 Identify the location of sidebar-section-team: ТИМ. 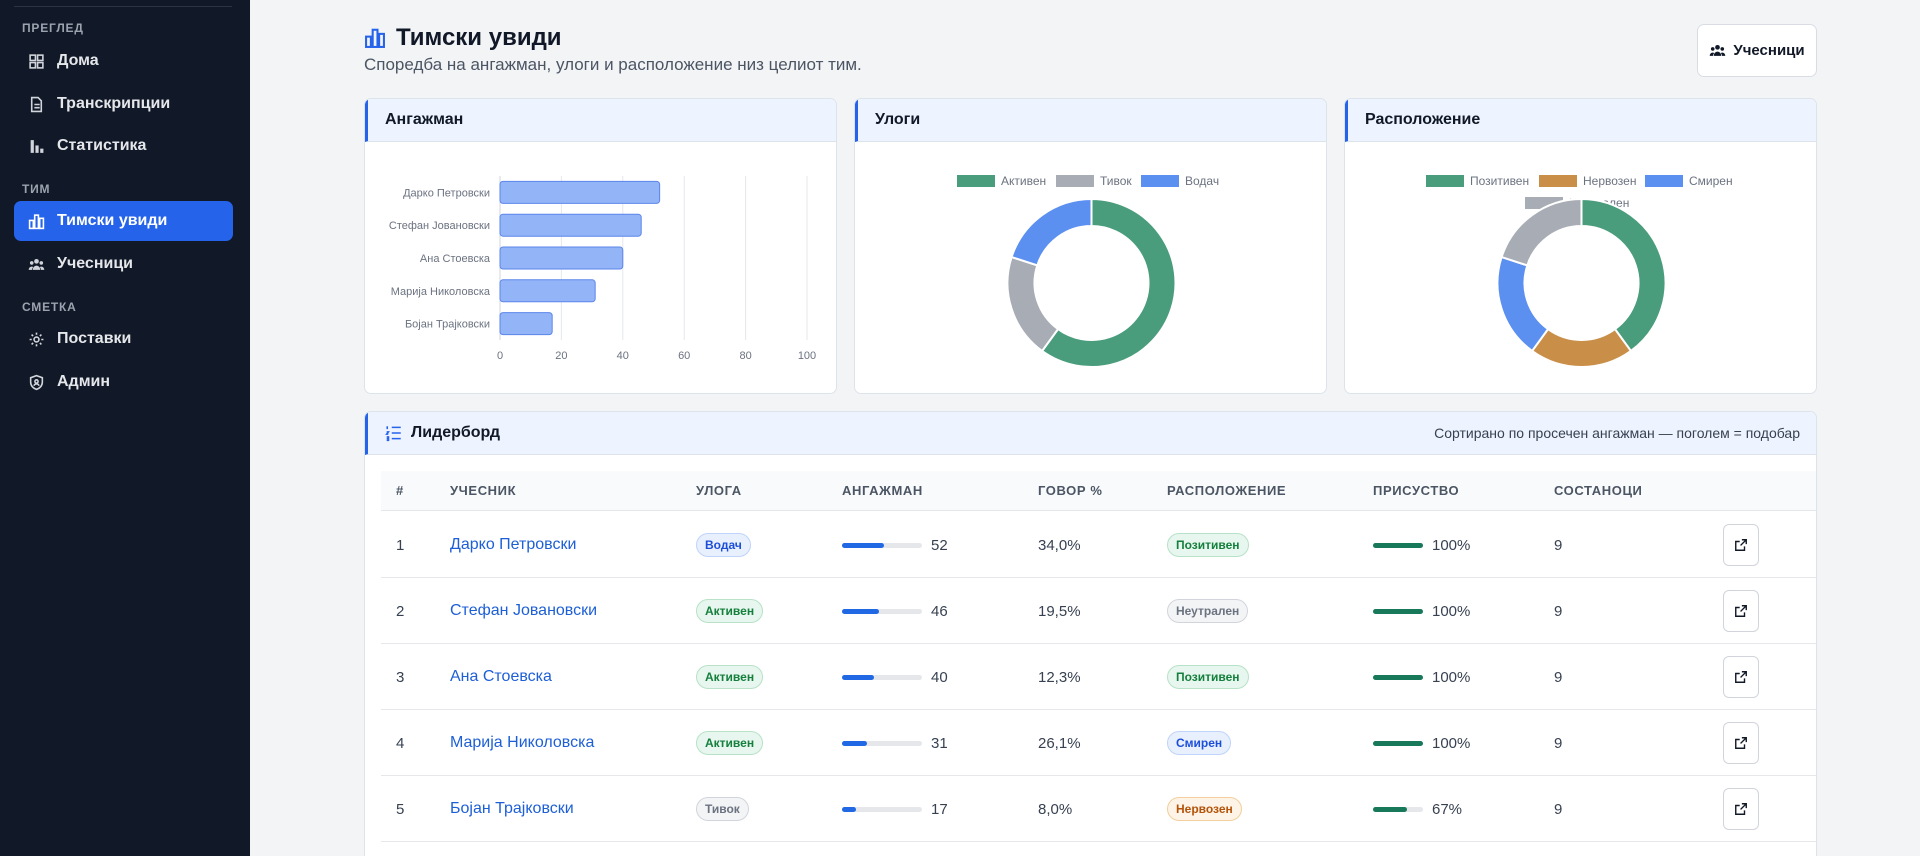
(36, 189).